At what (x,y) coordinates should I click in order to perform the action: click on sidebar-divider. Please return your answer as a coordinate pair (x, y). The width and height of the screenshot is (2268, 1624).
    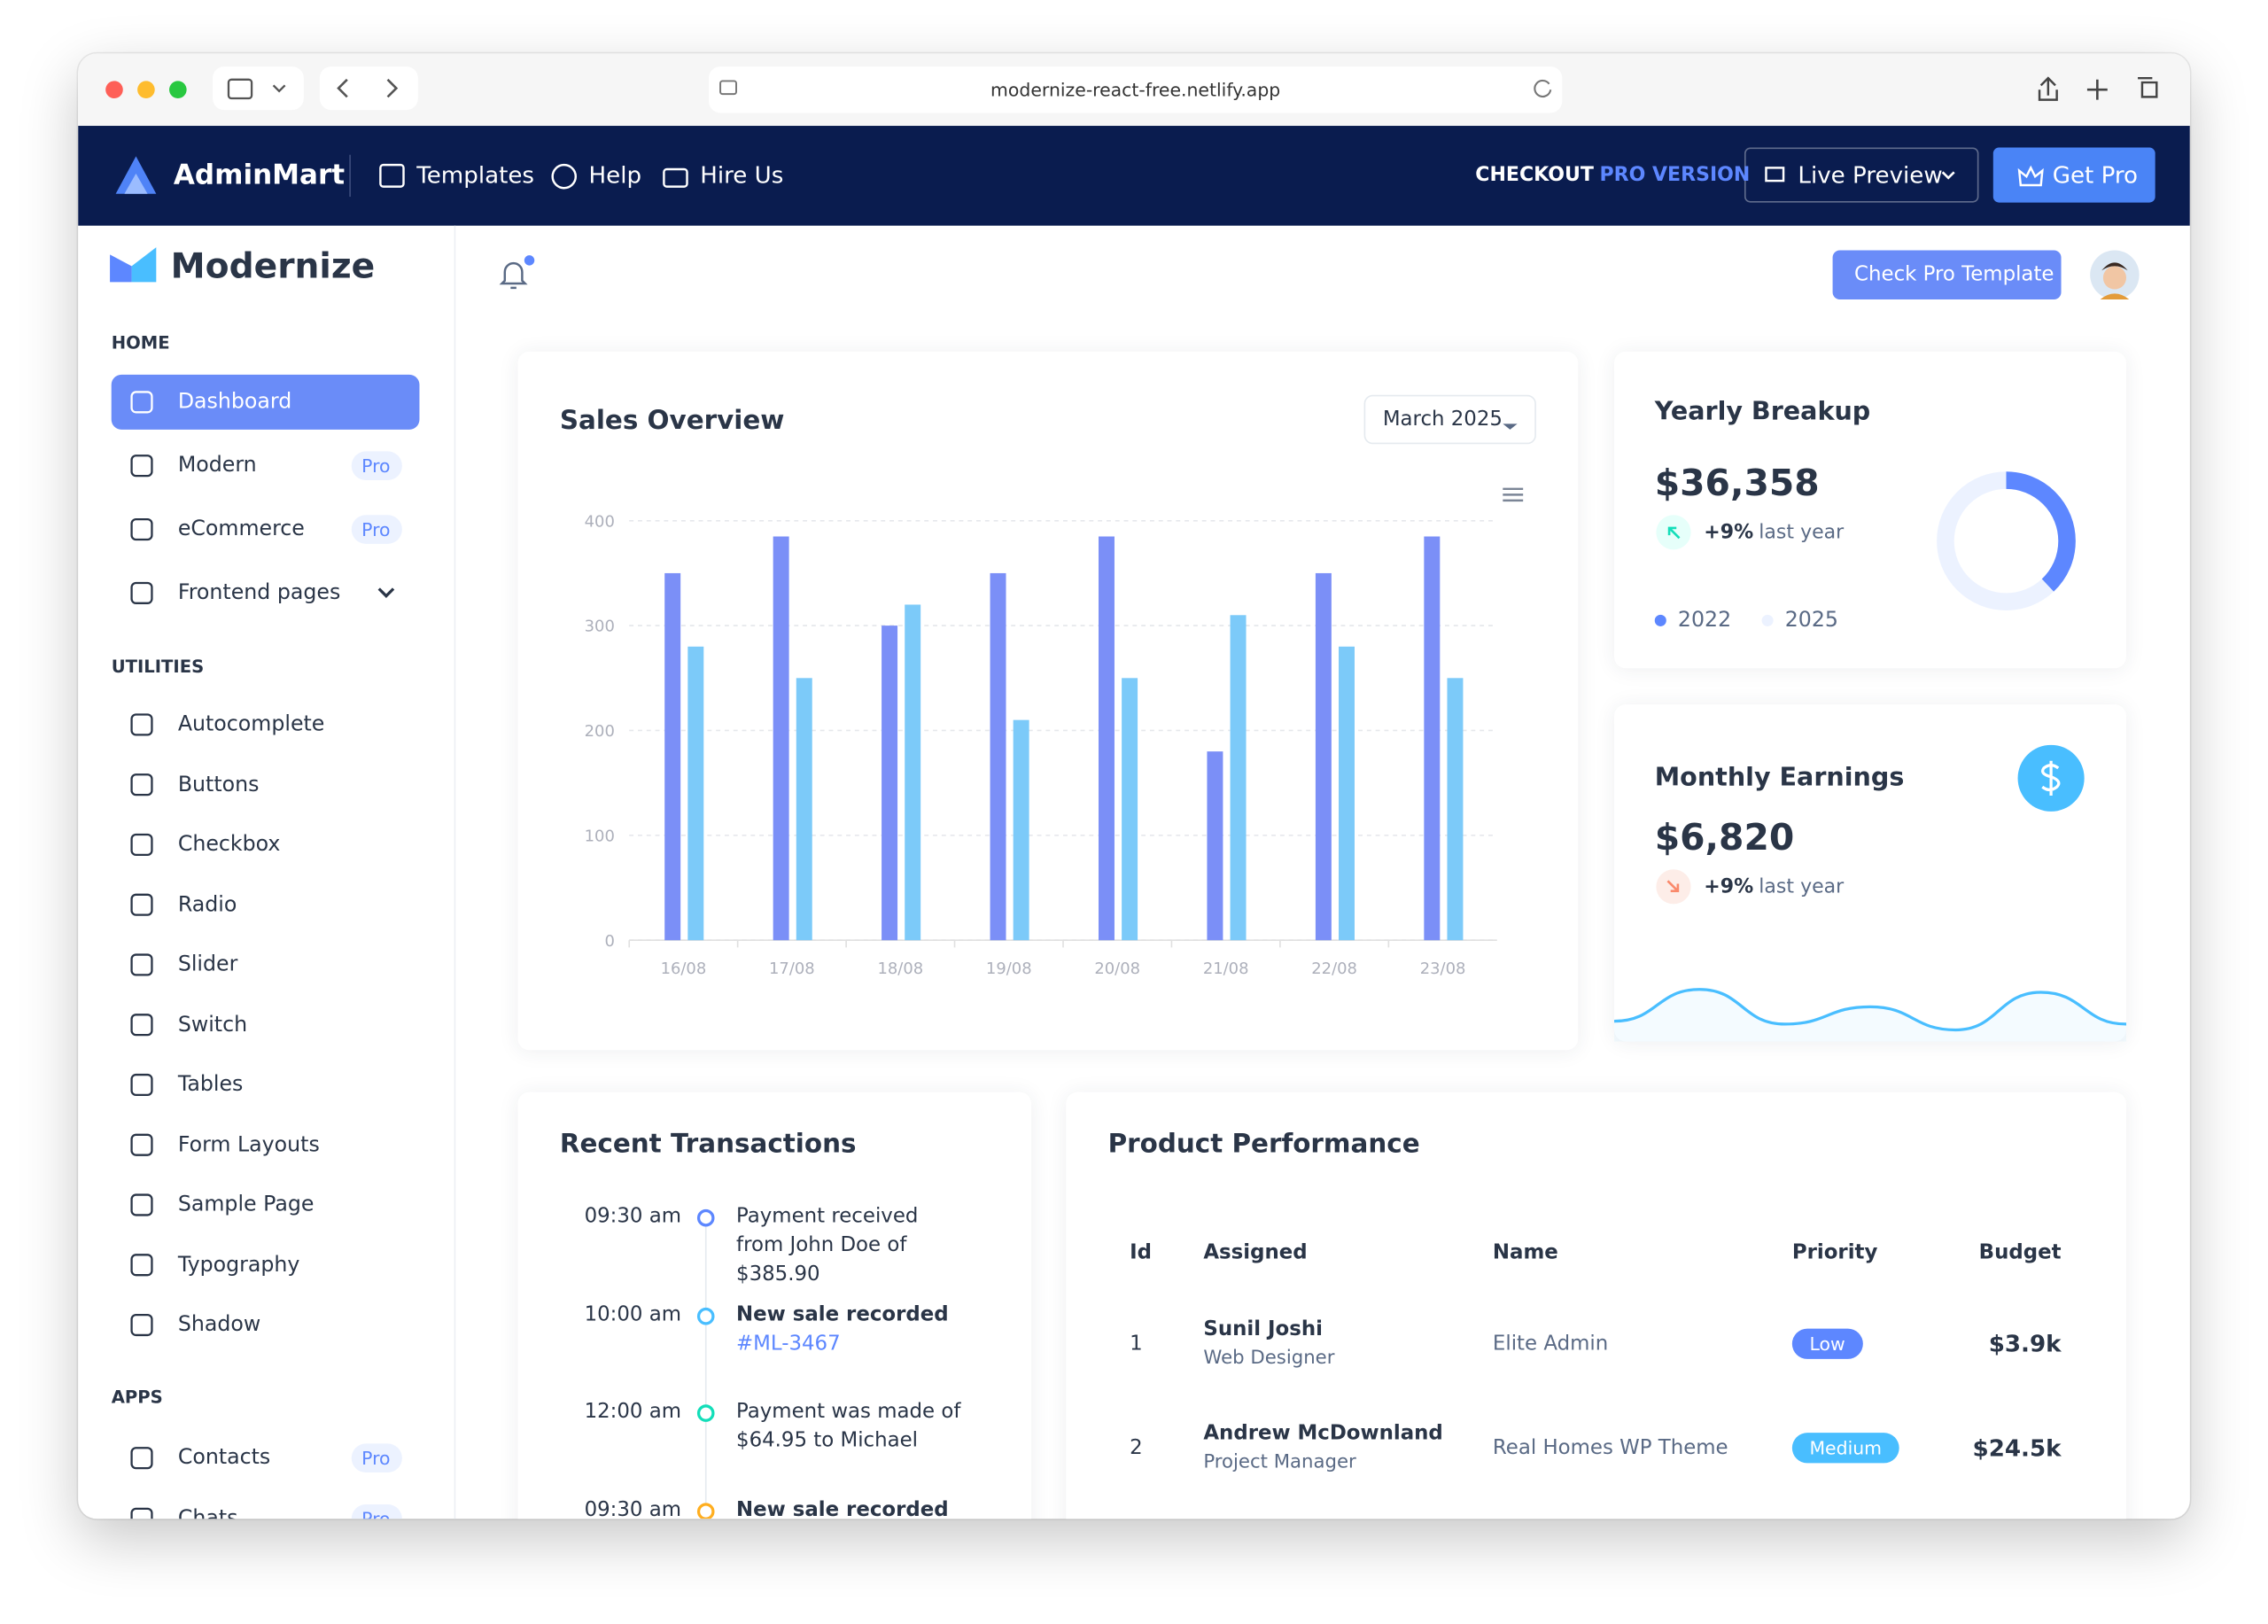
    Looking at the image, I should click on (455, 872).